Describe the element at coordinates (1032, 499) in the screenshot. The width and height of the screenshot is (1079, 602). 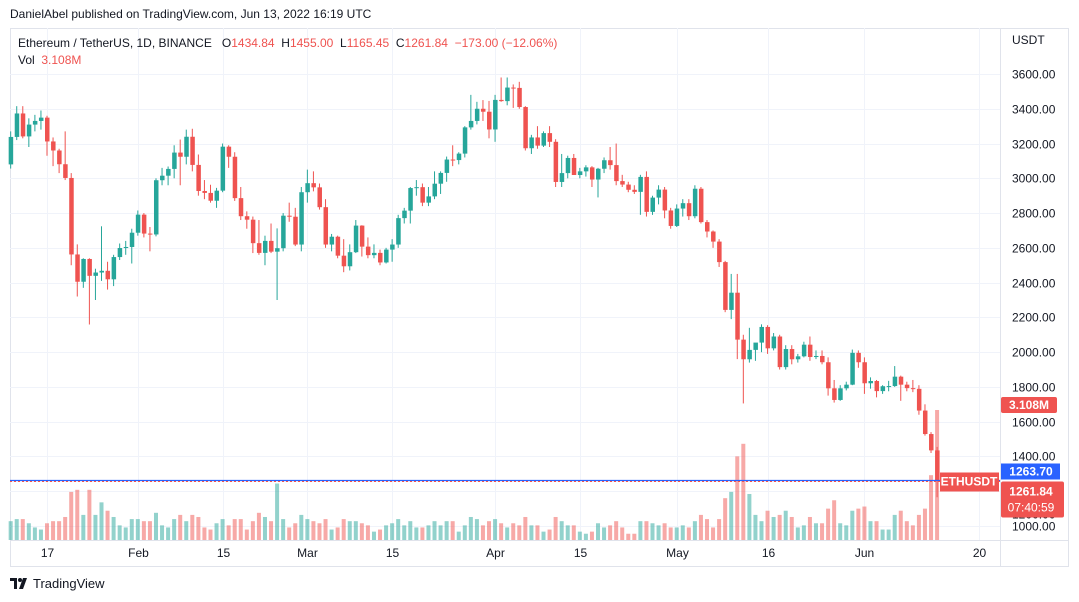
I see `last-tag-bg` at that location.